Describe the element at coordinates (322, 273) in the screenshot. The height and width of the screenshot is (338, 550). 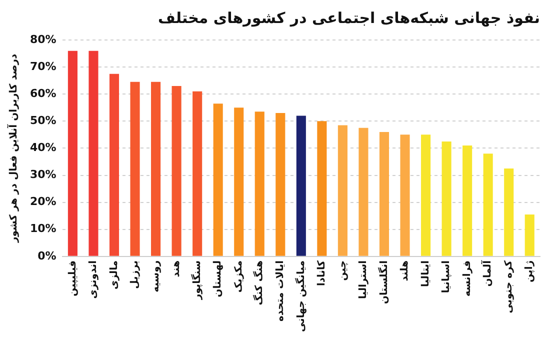
I see `x-tick-label: کانادا` at that location.